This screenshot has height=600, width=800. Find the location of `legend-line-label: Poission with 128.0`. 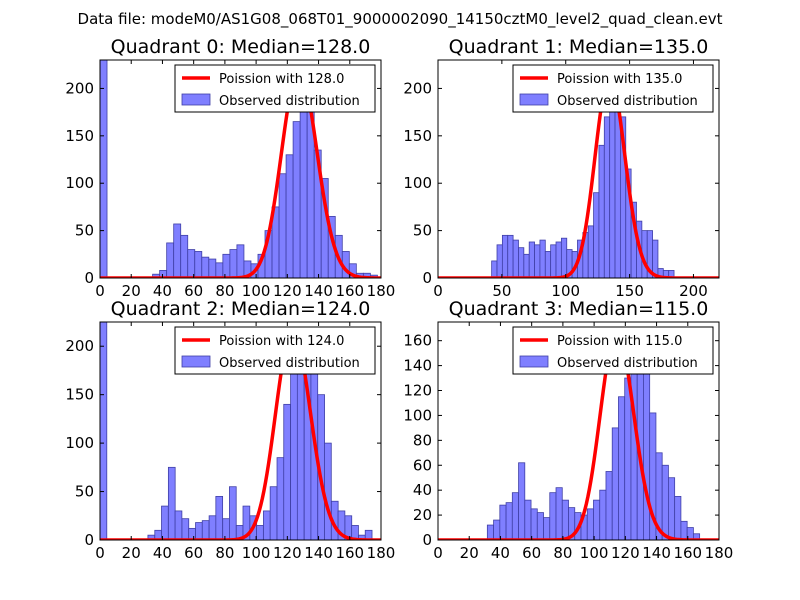

legend-line-label: Poission with 128.0 is located at coordinates (281, 79).